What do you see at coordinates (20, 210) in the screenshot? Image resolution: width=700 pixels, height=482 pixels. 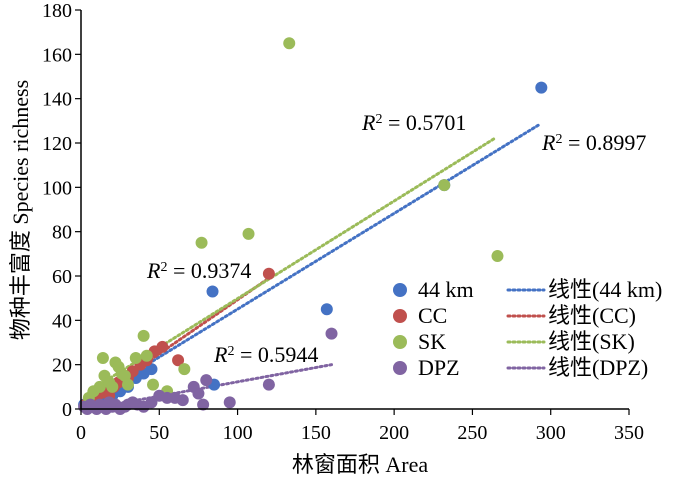 I see `y-axis-title: 物种丰富度 Species richness` at bounding box center [20, 210].